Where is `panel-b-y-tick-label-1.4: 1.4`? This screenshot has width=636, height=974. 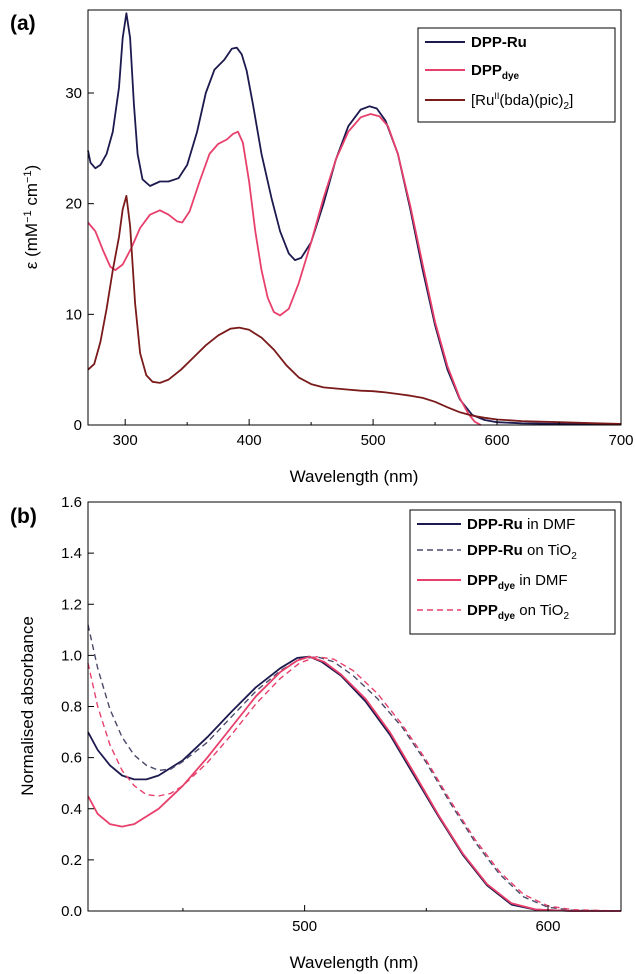 panel-b-y-tick-label-1.4: 1.4 is located at coordinates (71, 553).